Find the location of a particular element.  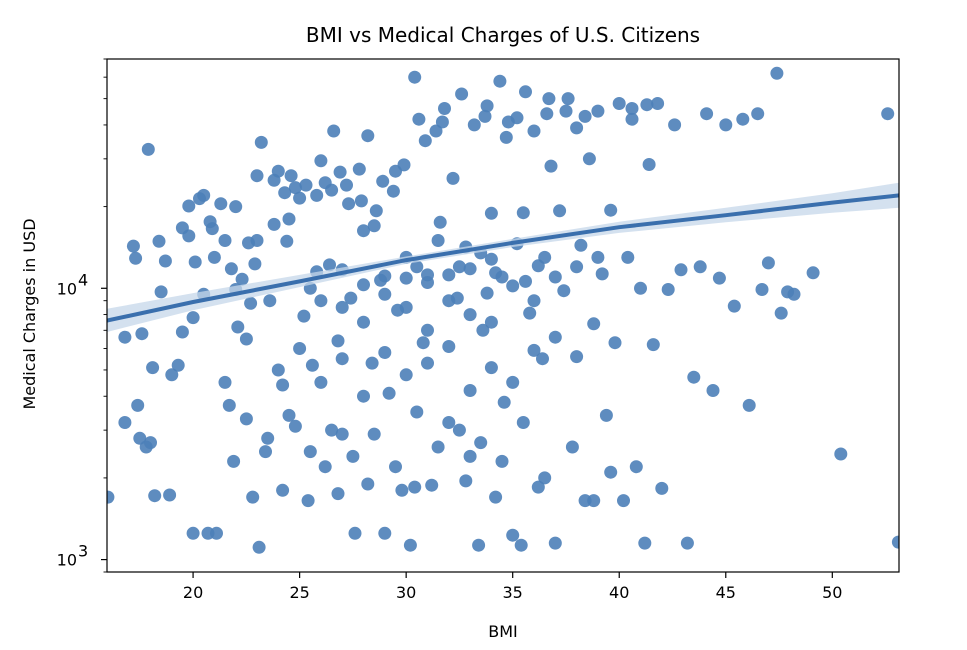

y-tick-exponent: 4 is located at coordinates (83, 279).